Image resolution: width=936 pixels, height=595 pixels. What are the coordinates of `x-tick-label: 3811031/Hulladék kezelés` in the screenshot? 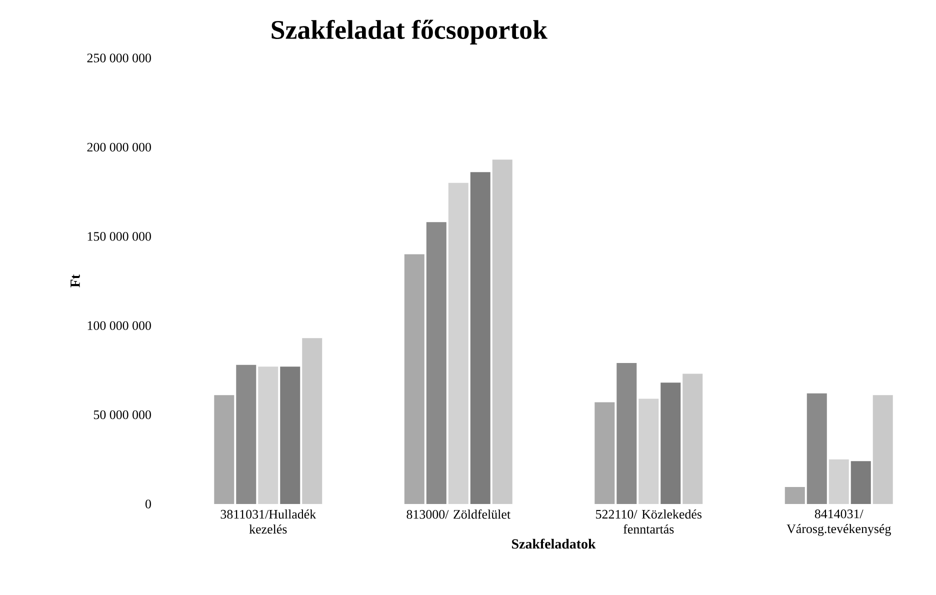 It's located at (268, 522).